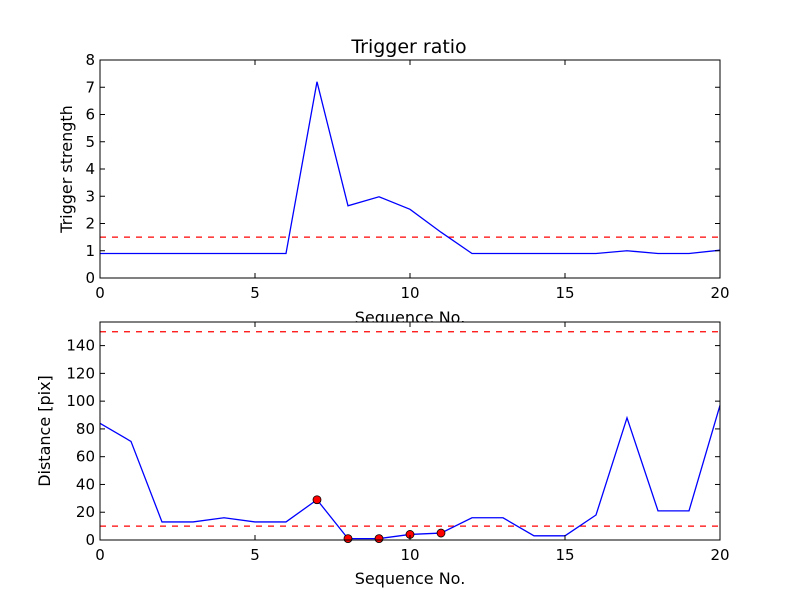  What do you see at coordinates (85, 512) in the screenshot?
I see `y-tick-label: 20` at bounding box center [85, 512].